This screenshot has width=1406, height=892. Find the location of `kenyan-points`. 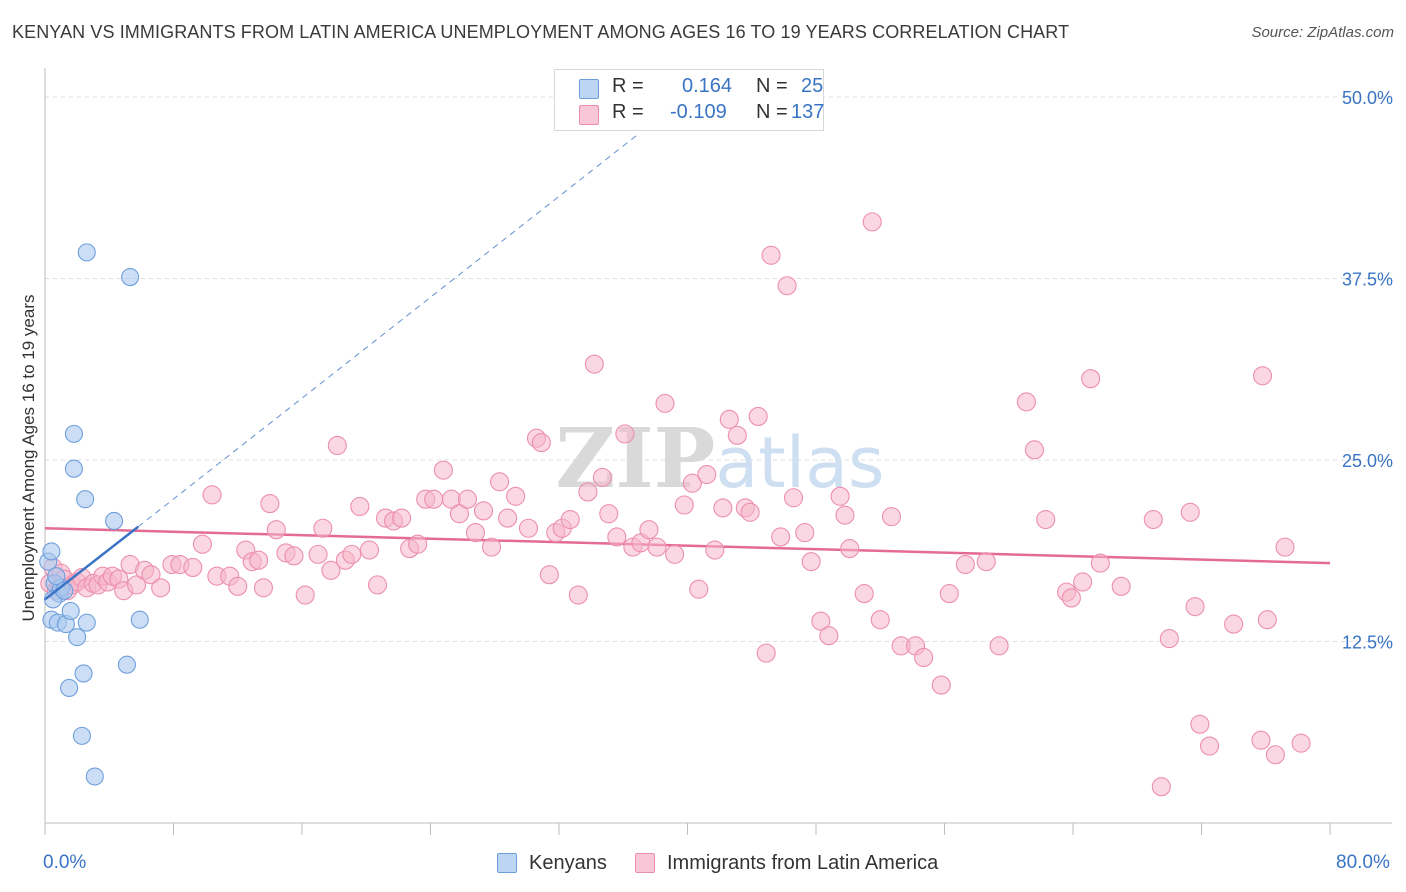

kenyan-points is located at coordinates (94, 514).